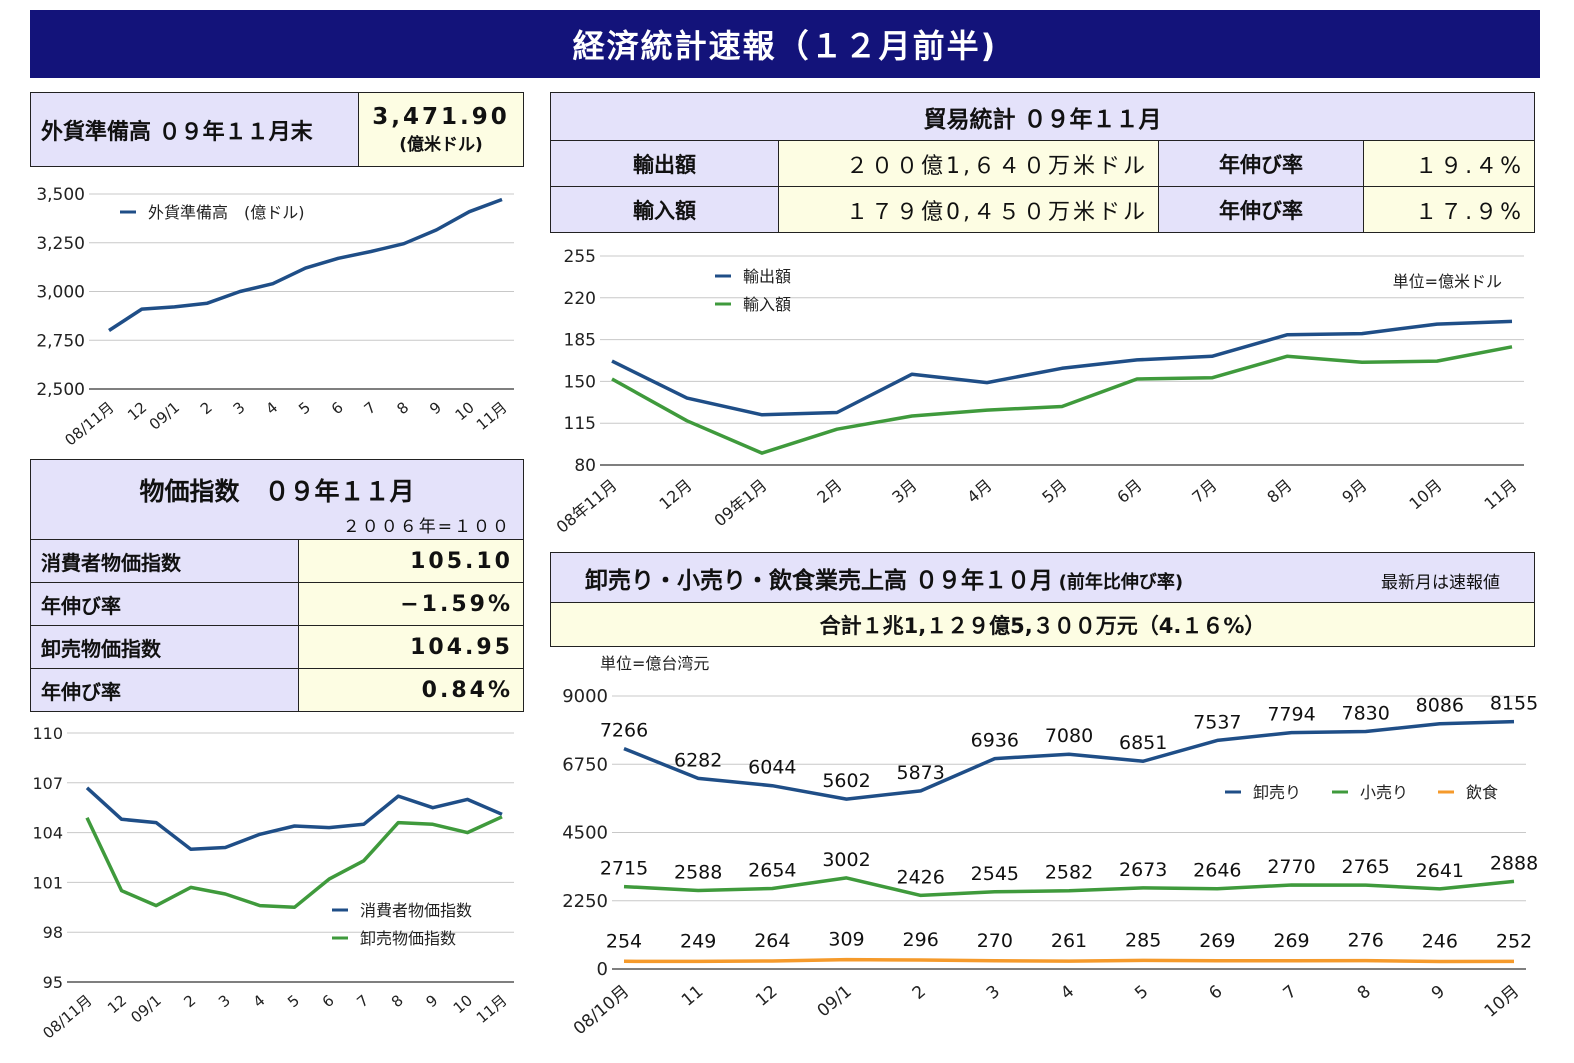 Image resolution: width=1574 pixels, height=1063 pixels. What do you see at coordinates (664, 163) in the screenshot?
I see `export-label: 輸出額` at bounding box center [664, 163].